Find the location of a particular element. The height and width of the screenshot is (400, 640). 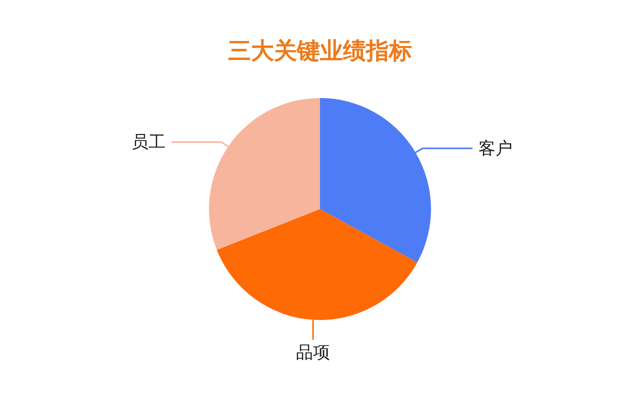

slice-label: 员工 is located at coordinates (149, 142).